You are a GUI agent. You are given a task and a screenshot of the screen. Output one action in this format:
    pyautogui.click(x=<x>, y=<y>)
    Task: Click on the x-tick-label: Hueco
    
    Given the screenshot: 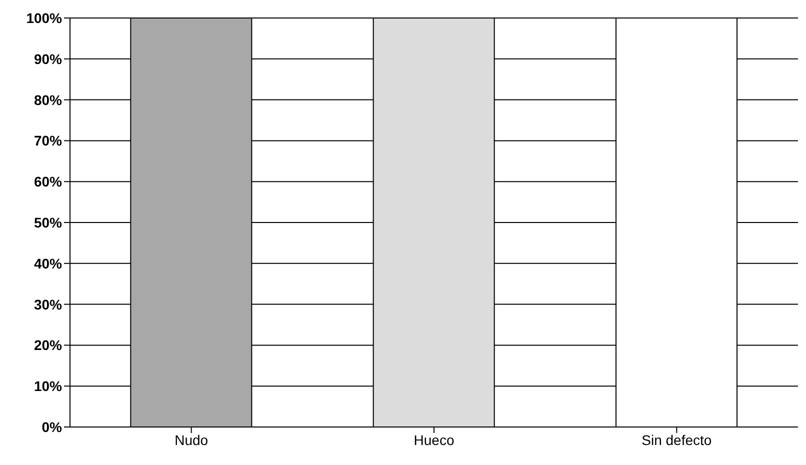 What is the action you would take?
    pyautogui.click(x=434, y=440)
    